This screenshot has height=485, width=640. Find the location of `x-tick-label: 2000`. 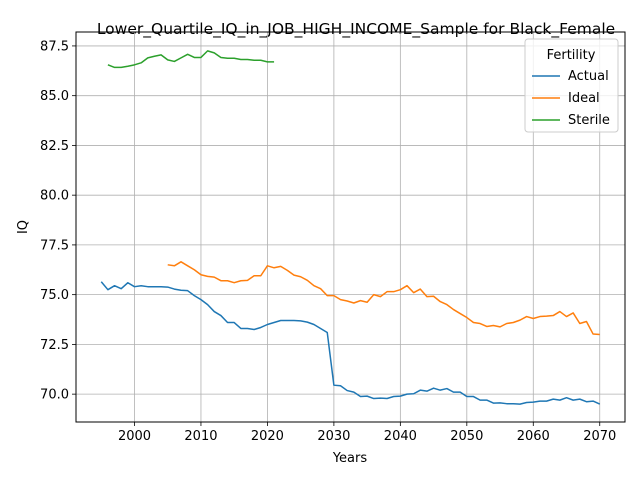

x-tick-label: 2000 is located at coordinates (134, 436).